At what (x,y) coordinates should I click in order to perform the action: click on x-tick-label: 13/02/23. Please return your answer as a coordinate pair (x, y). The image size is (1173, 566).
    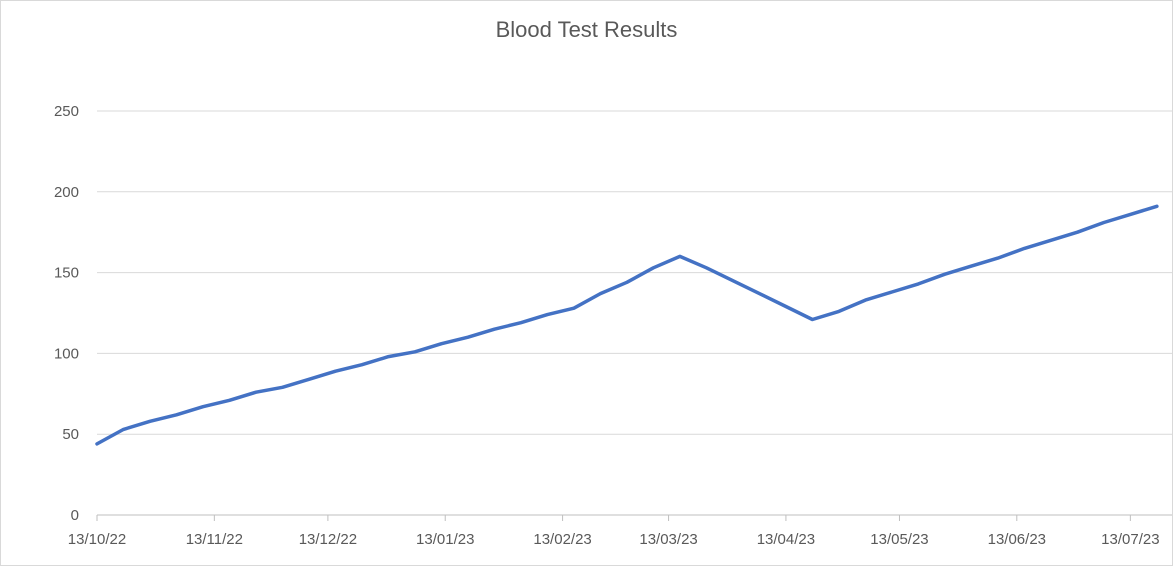
    Looking at the image, I should click on (562, 539).